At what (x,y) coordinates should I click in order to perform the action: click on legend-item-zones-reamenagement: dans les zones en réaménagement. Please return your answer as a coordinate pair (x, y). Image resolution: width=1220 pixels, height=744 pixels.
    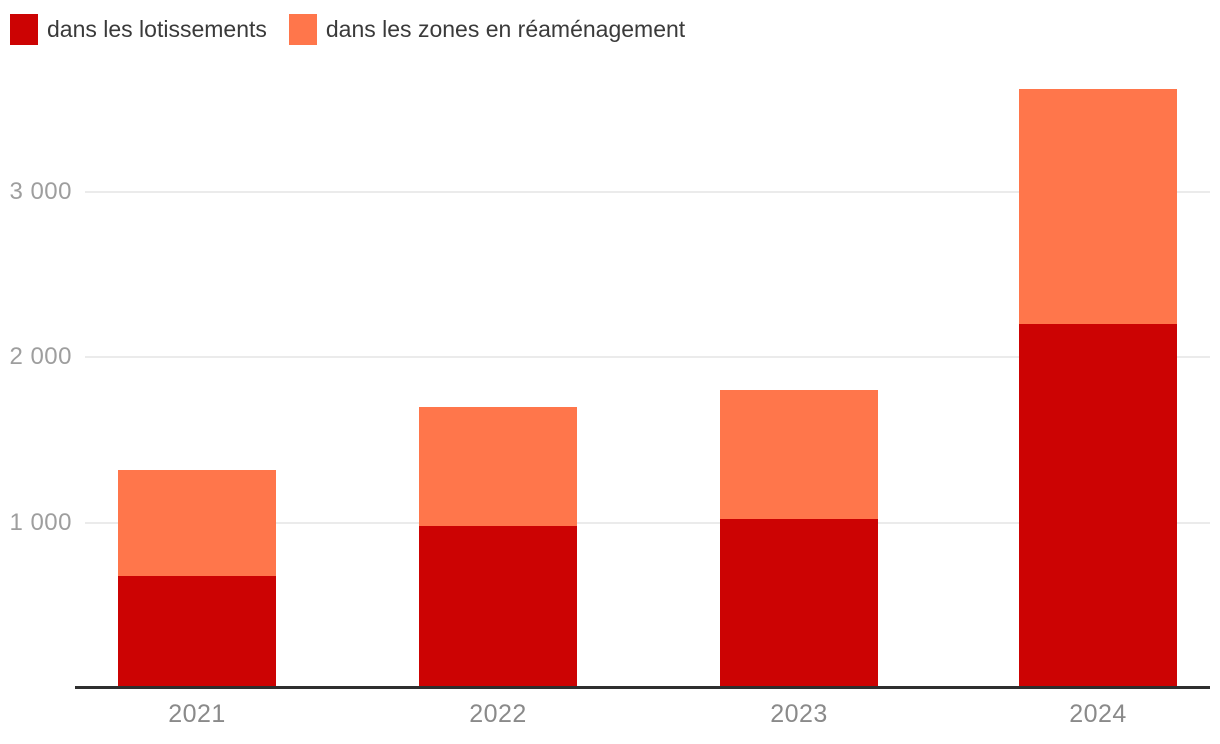
    Looking at the image, I should click on (487, 29).